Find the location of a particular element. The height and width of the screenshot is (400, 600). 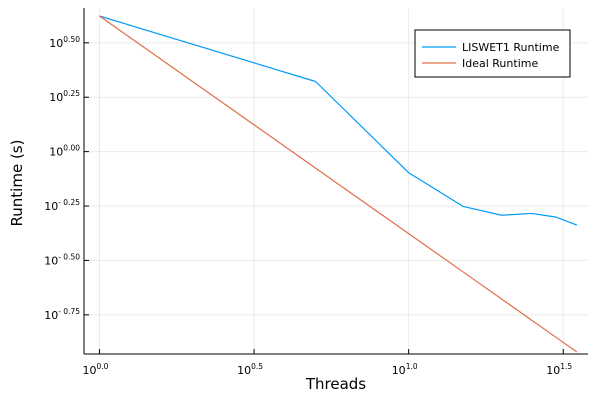

x-tick-label: 100.5 is located at coordinates (250, 369).